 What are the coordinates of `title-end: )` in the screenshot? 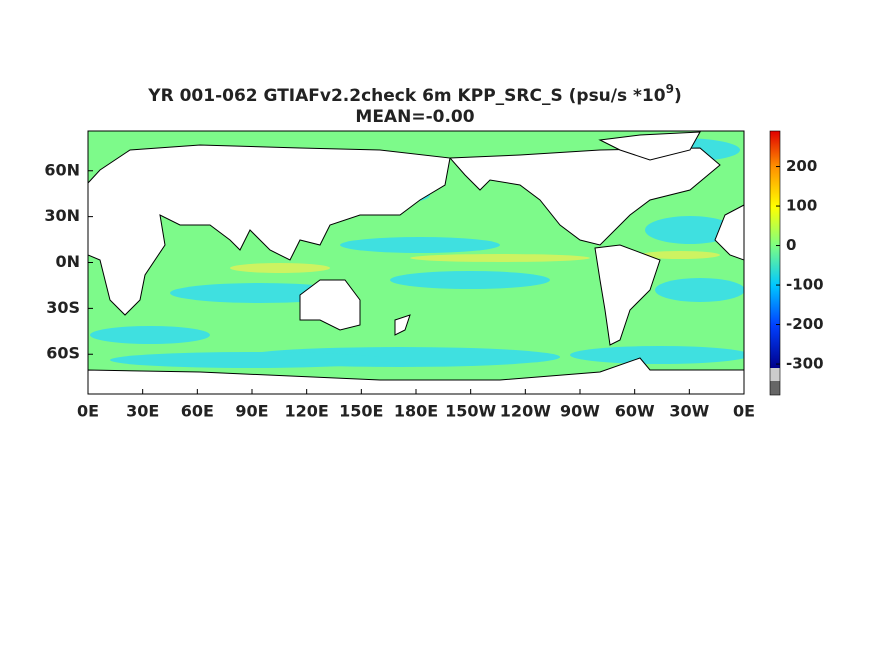 It's located at (678, 96).